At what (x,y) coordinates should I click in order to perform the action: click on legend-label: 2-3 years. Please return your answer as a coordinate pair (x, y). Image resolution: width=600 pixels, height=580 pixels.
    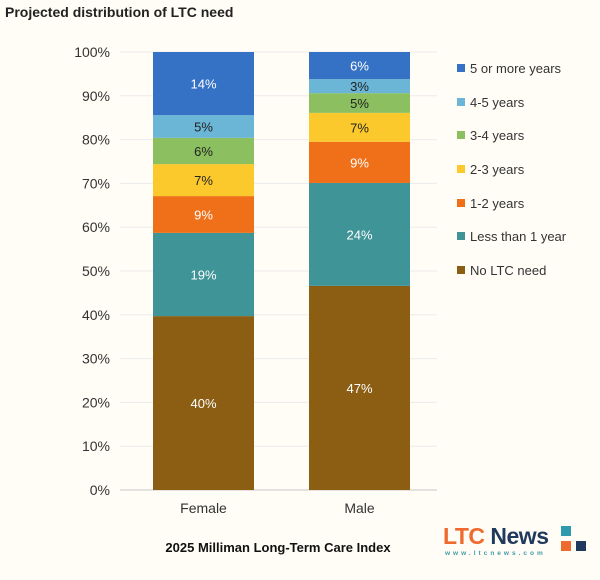
    Looking at the image, I should click on (497, 169).